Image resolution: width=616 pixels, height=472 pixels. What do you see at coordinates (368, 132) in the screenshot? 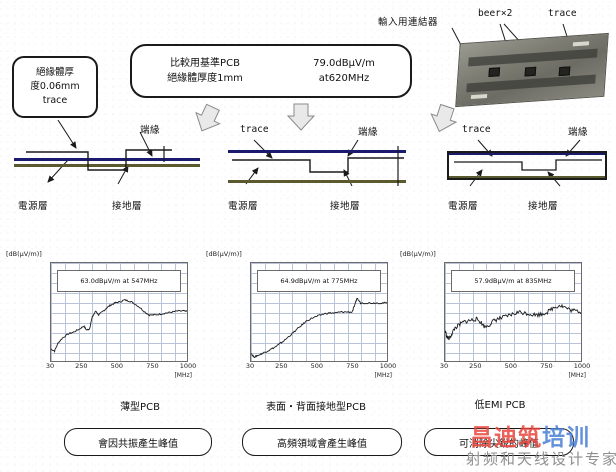
I see `xsec2-edge-label: 端緣` at bounding box center [368, 132].